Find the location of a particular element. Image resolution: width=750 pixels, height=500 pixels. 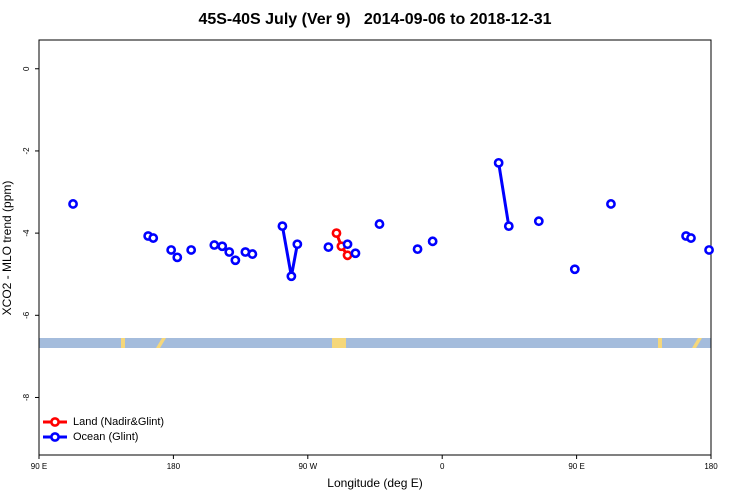

y-tick-label: 0 is located at coordinates (26, 68).